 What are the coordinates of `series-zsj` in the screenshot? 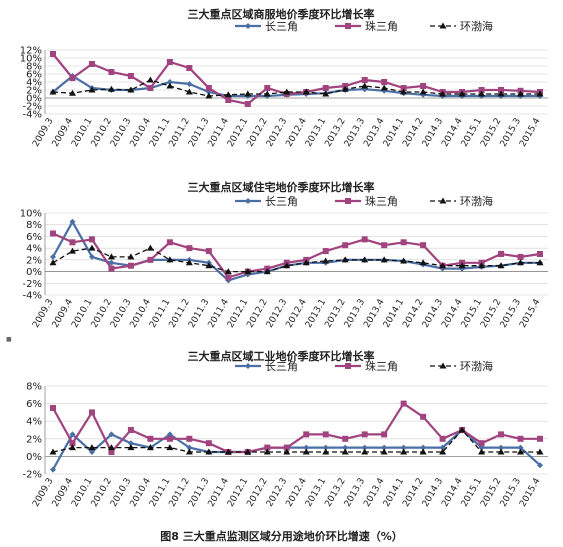 It's located at (296, 79).